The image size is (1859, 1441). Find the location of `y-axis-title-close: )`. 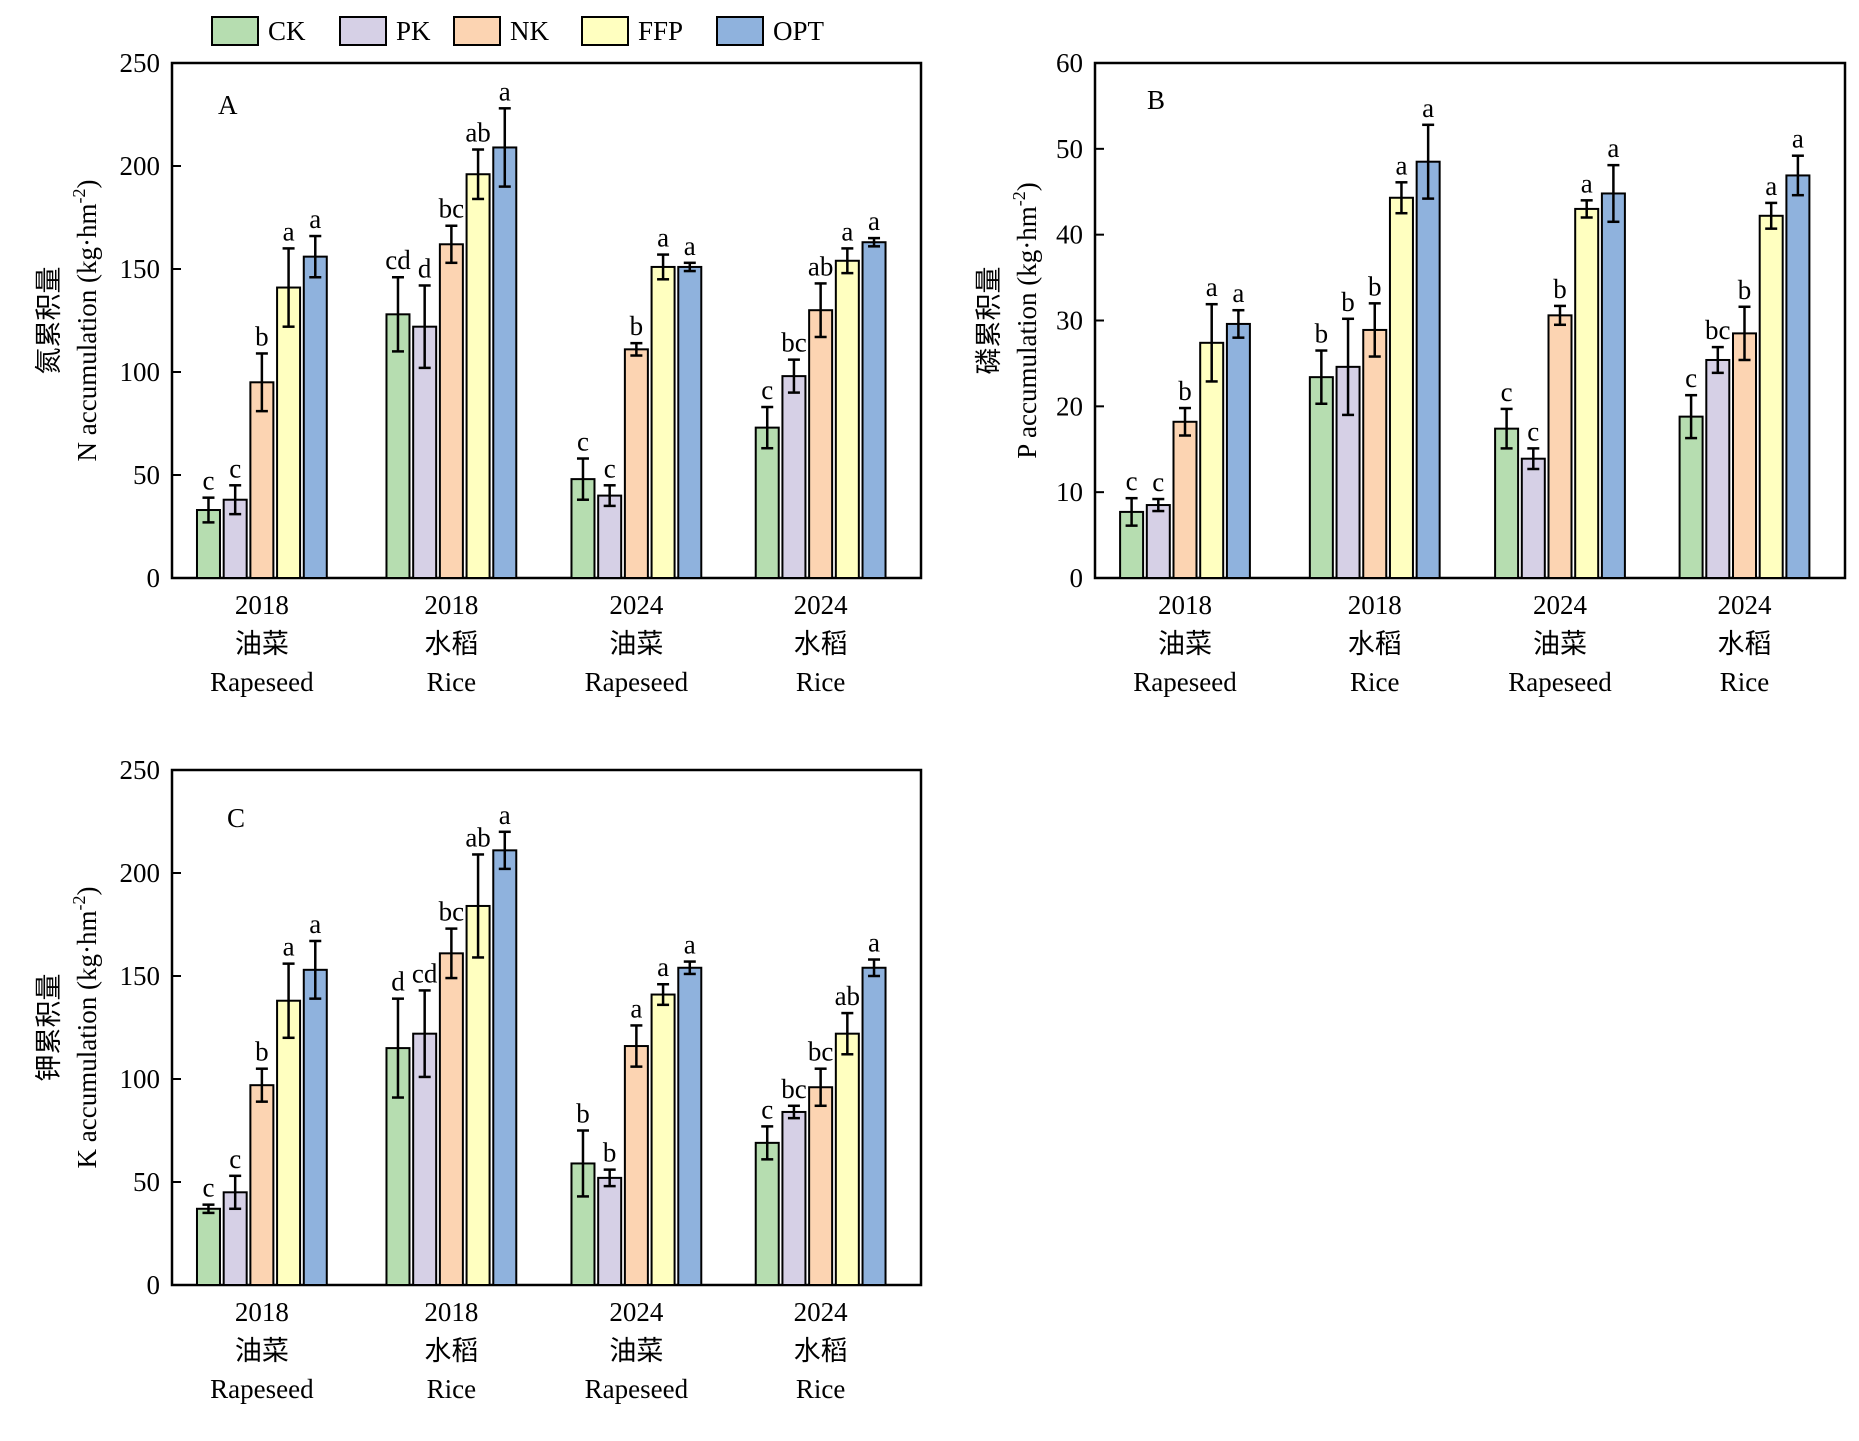

y-axis-title-close: ) is located at coordinates (87, 184).